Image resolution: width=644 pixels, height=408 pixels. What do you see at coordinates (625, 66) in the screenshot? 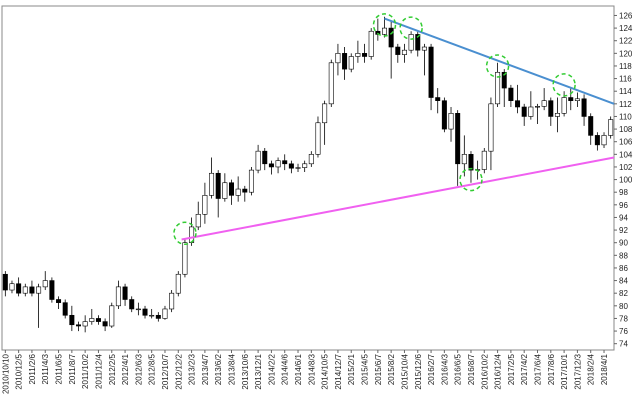
I see `y-tick-label: 118` at bounding box center [625, 66].